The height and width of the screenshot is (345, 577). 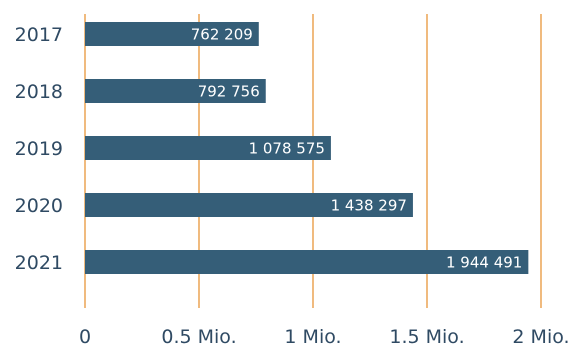 What do you see at coordinates (287, 149) in the screenshot?
I see `bar-value-label: 1 078 575` at bounding box center [287, 149].